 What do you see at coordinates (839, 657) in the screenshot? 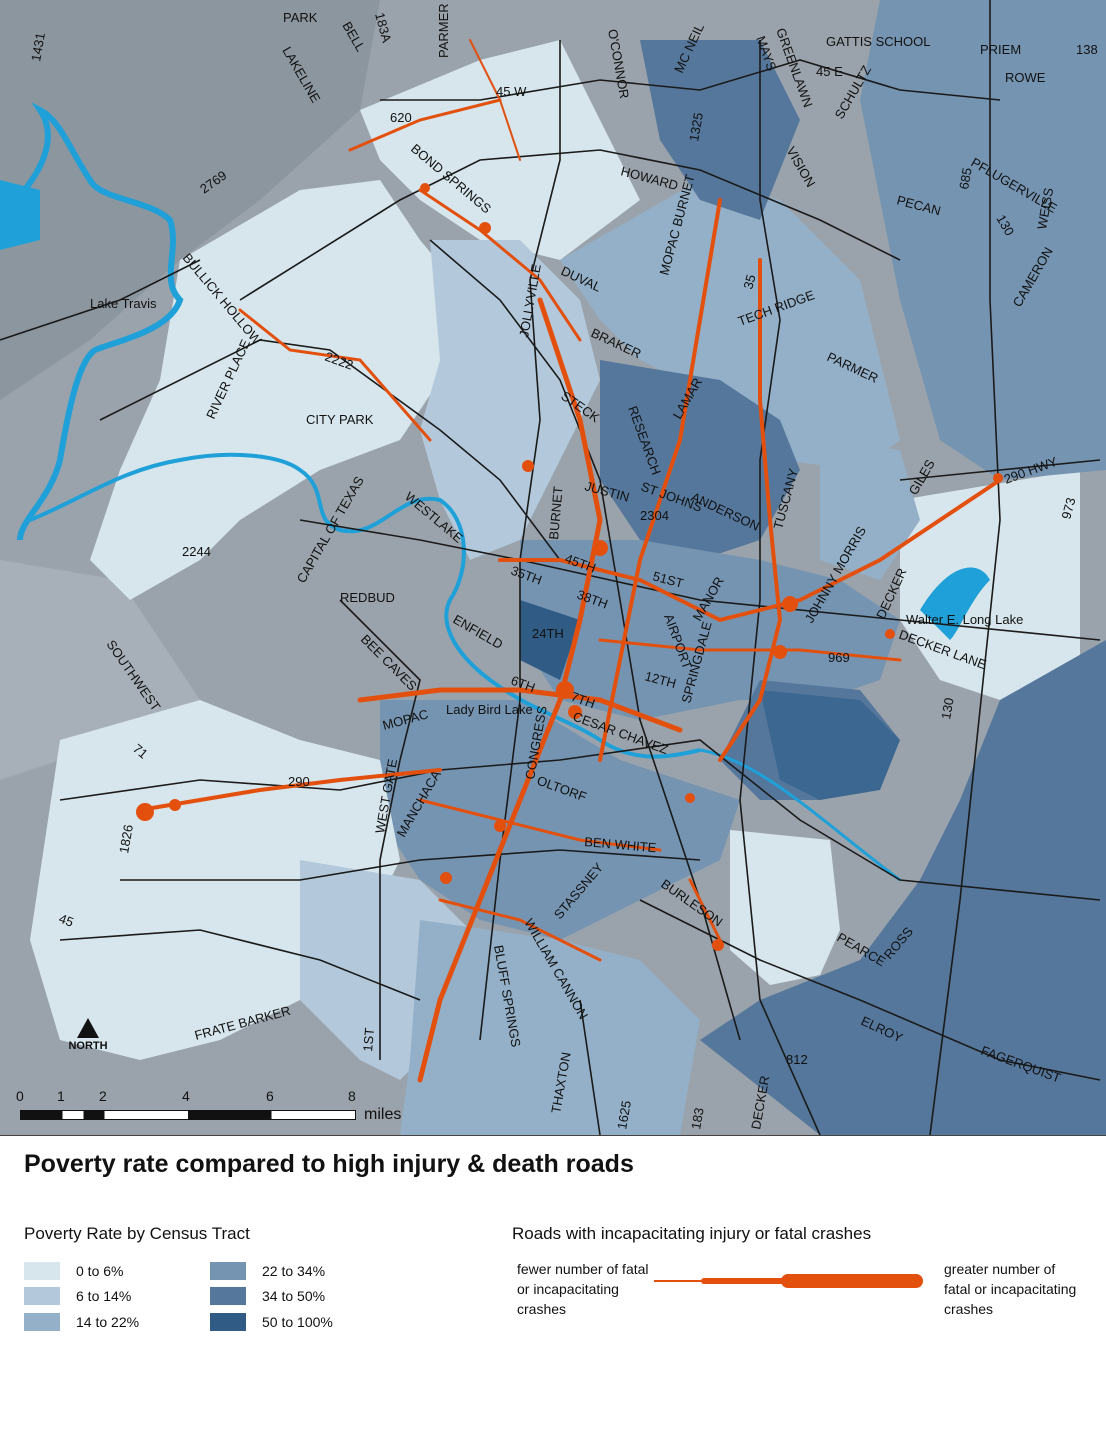
I see `road-label: 969` at bounding box center [839, 657].